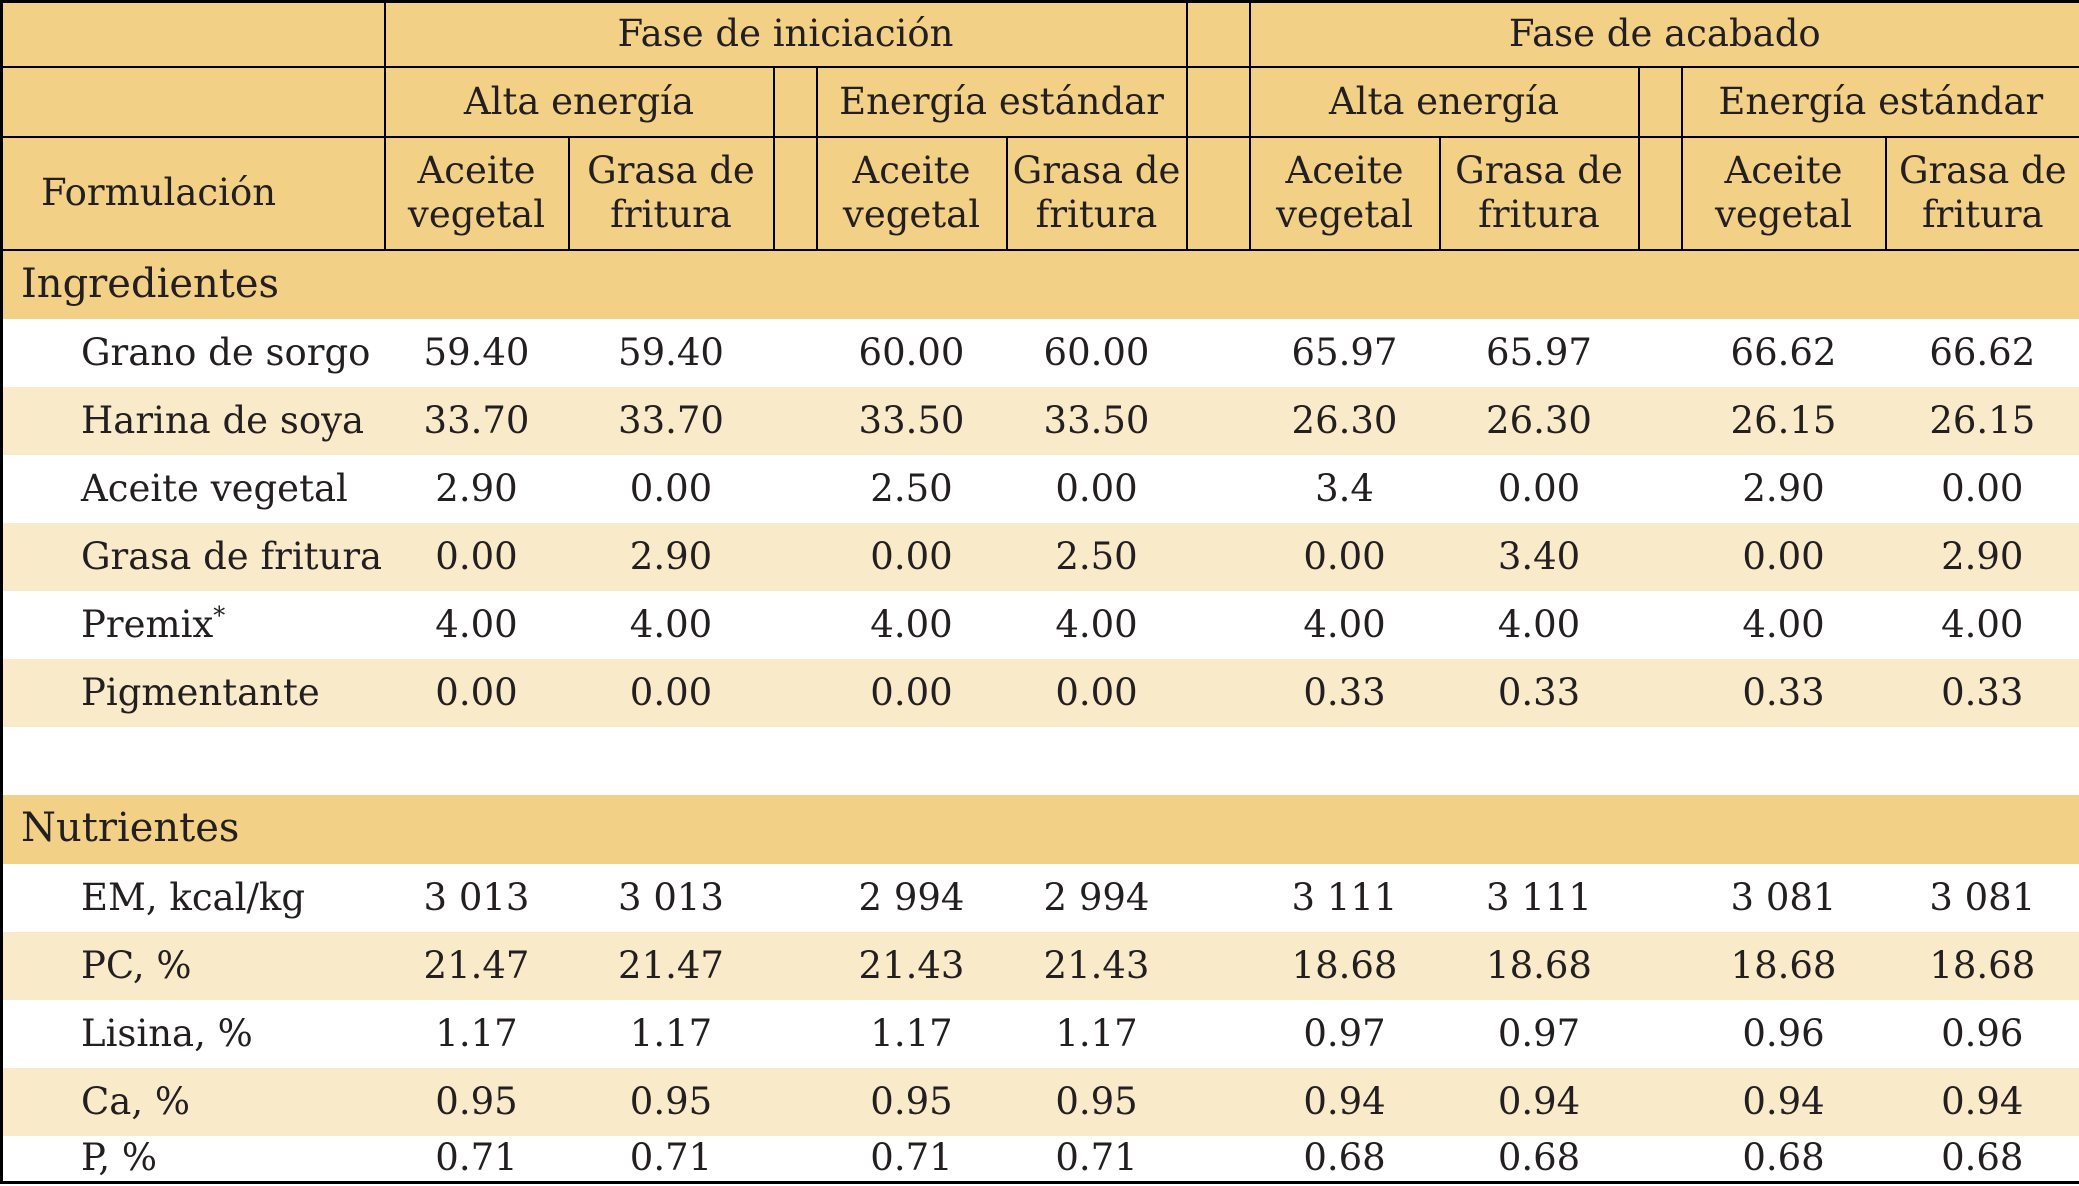 Image resolution: width=2079 pixels, height=1186 pixels. What do you see at coordinates (1344, 1033) in the screenshot?
I see `value-cell: 0.97` at bounding box center [1344, 1033].